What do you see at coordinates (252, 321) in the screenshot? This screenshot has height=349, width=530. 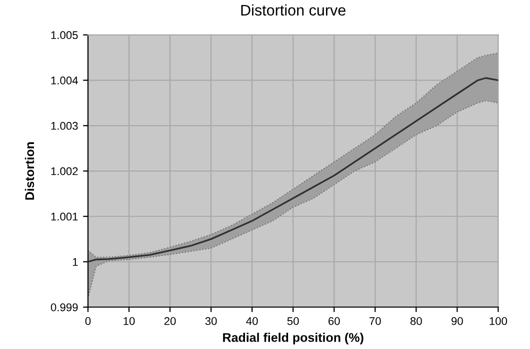 I see `x-tick-label: 40` at bounding box center [252, 321].